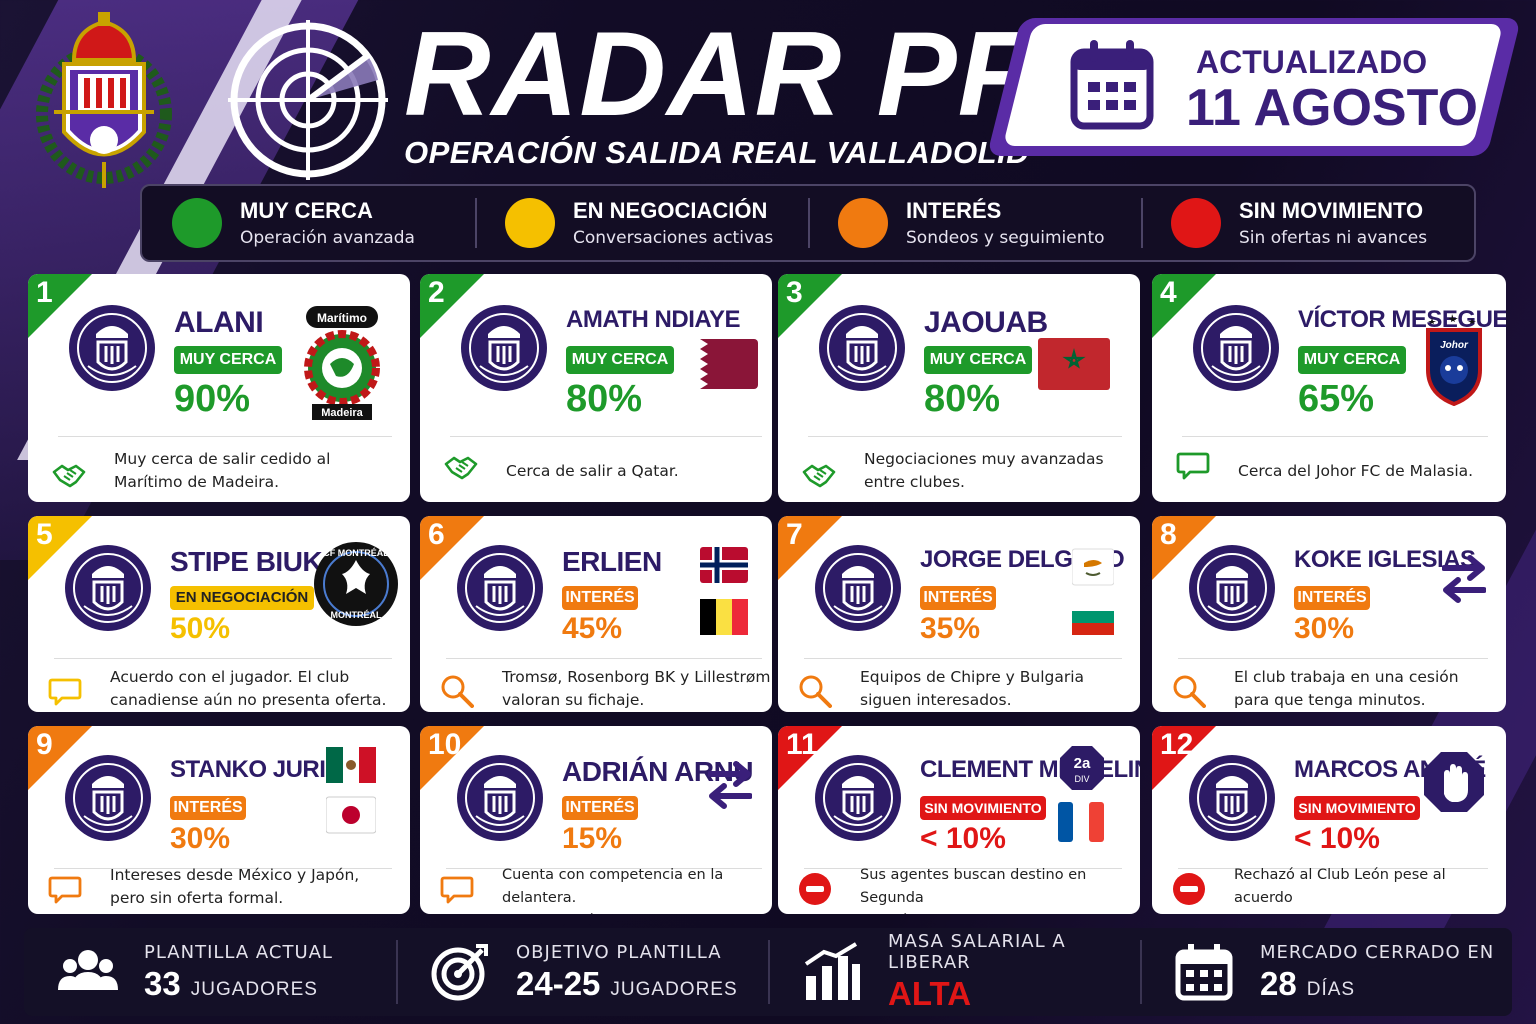 This screenshot has height=1024, width=1536. What do you see at coordinates (1331, 210) in the screenshot?
I see `legend-title: SIN MOVIMIENTO` at bounding box center [1331, 210].